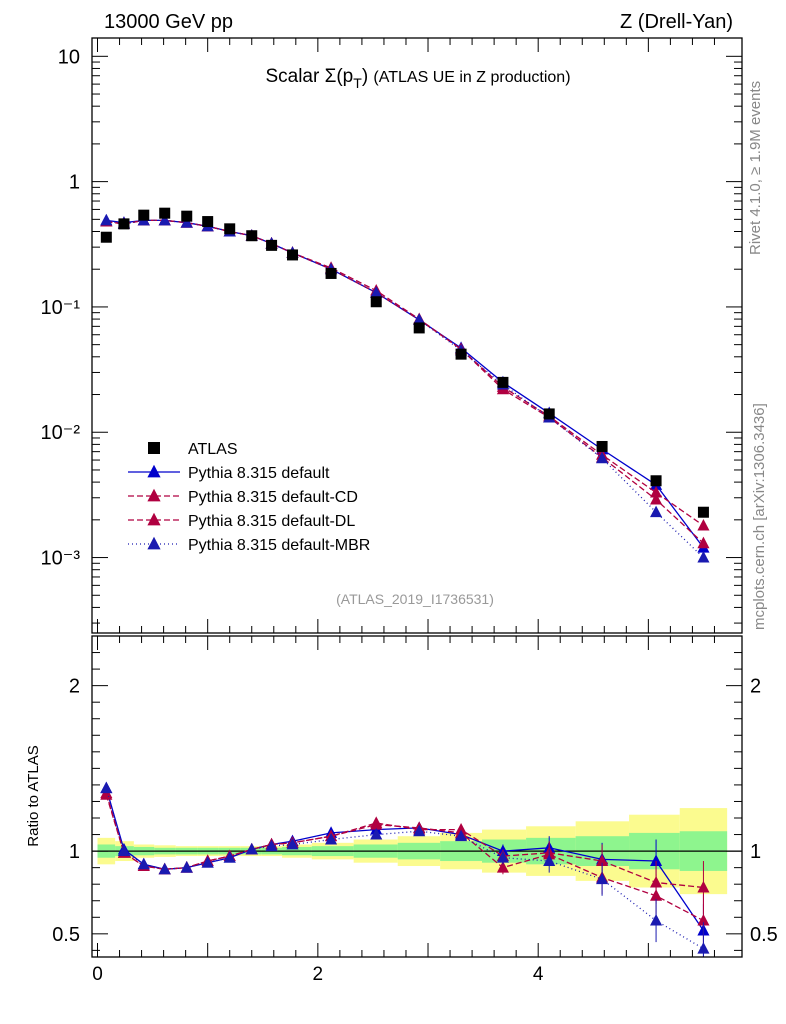 This screenshot has width=786, height=1024. What do you see at coordinates (61, 433) in the screenshot?
I see `main-y-tick-label: 10⁻²` at bounding box center [61, 433].